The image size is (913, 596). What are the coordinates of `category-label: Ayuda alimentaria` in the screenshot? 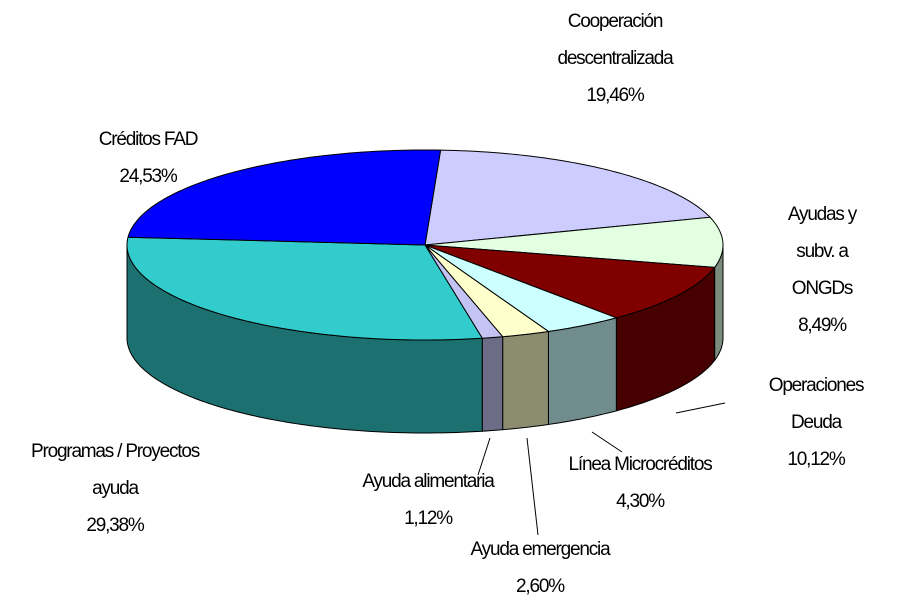 It's located at (428, 481).